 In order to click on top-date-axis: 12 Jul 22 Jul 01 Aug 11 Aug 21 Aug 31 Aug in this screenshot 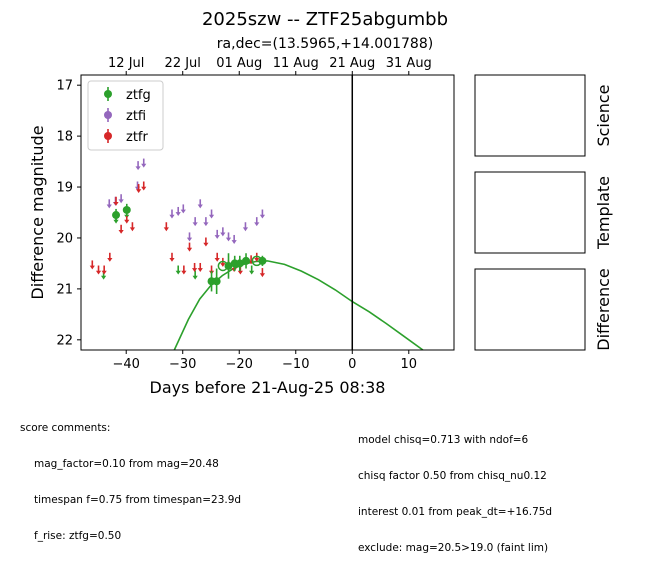, I will do `click(270, 65)`.